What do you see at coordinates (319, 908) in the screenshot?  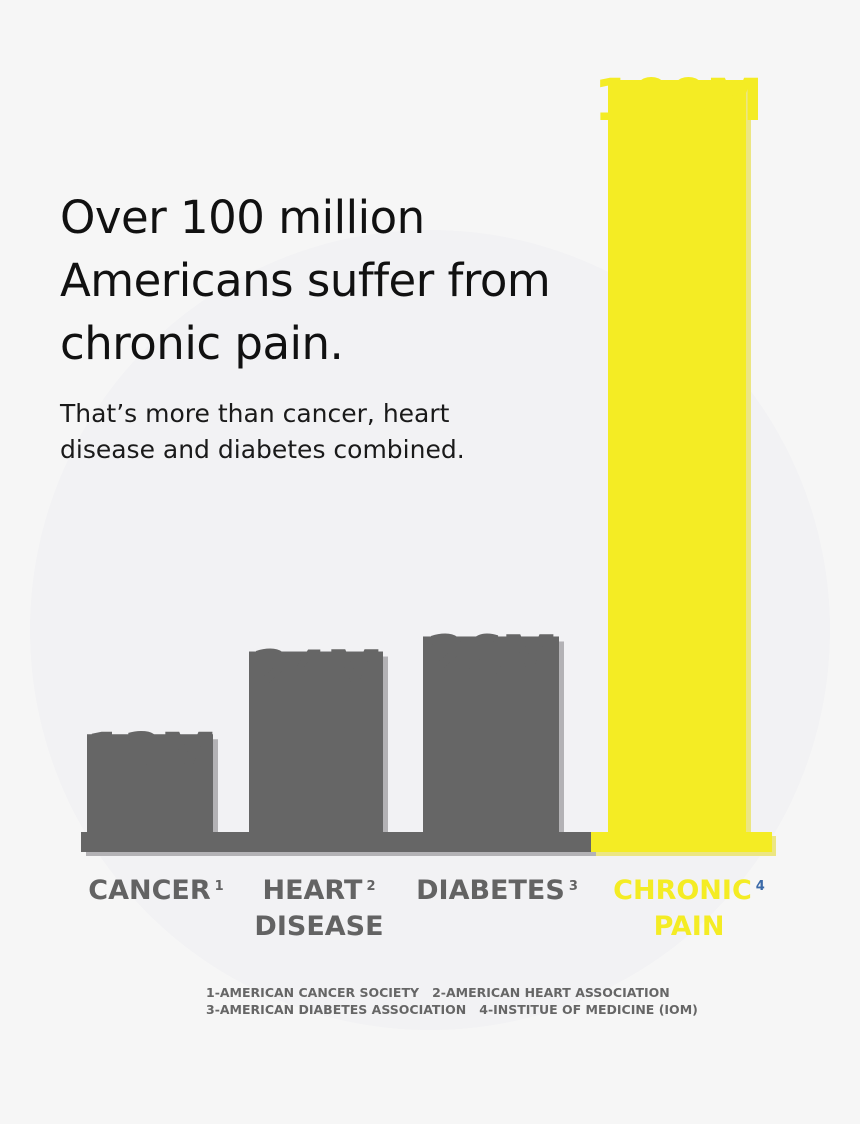 I see `category-label-heart-disease: HEART 2 DISEASE` at bounding box center [319, 908].